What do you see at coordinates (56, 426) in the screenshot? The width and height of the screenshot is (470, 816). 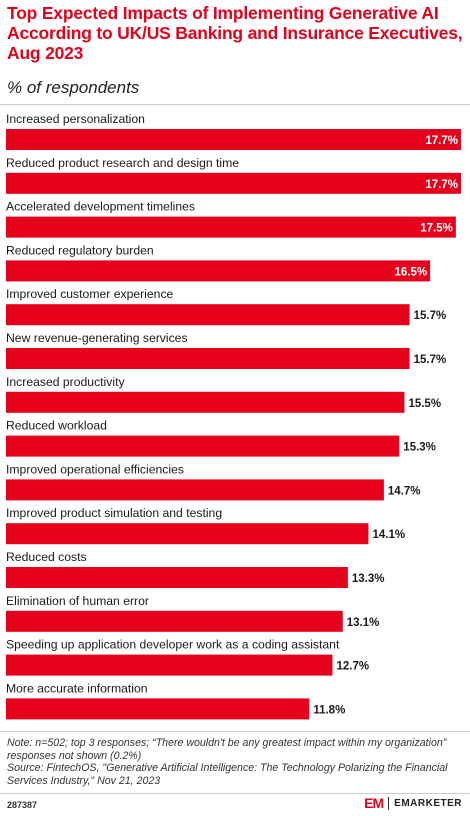 I see `category-label: Reduced workload` at bounding box center [56, 426].